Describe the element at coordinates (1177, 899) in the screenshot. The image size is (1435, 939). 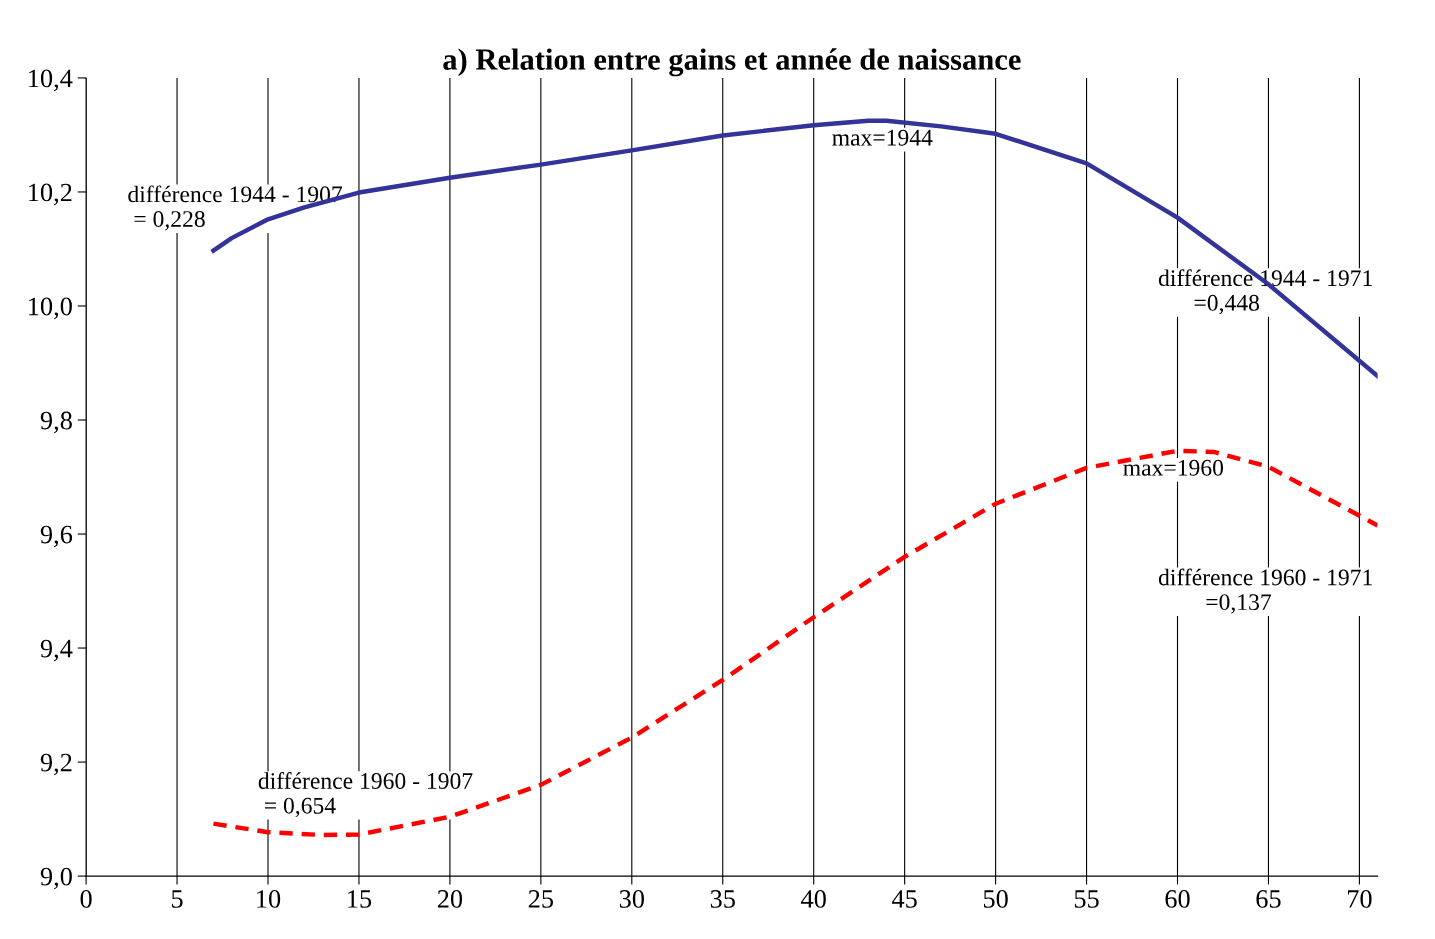
I see `x-tick-label: 60` at that location.